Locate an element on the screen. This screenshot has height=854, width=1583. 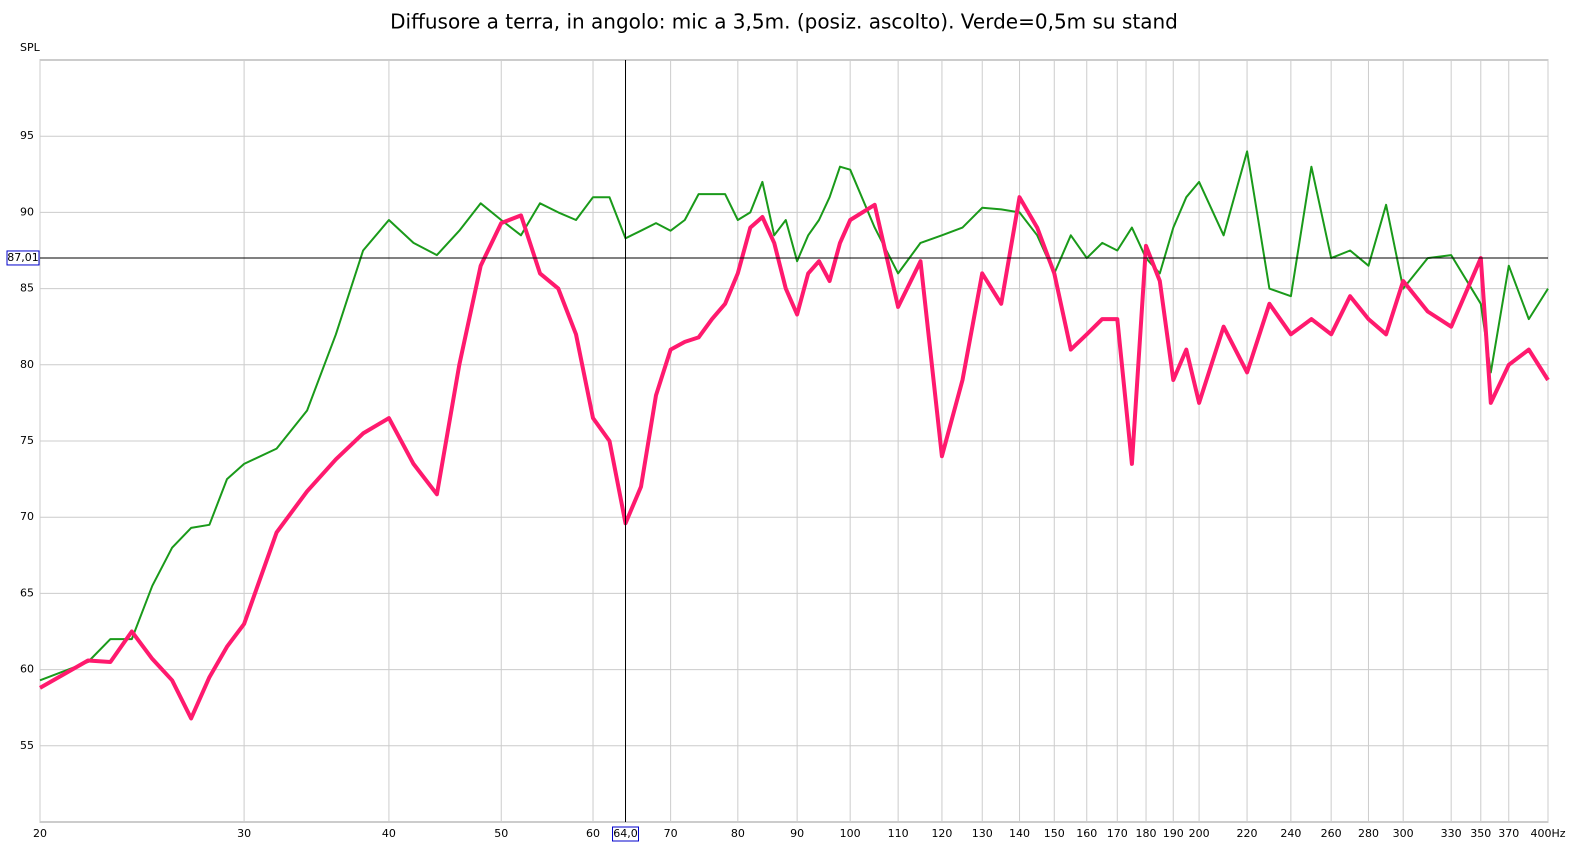
x-tick-label: 190 is located at coordinates (1173, 833).